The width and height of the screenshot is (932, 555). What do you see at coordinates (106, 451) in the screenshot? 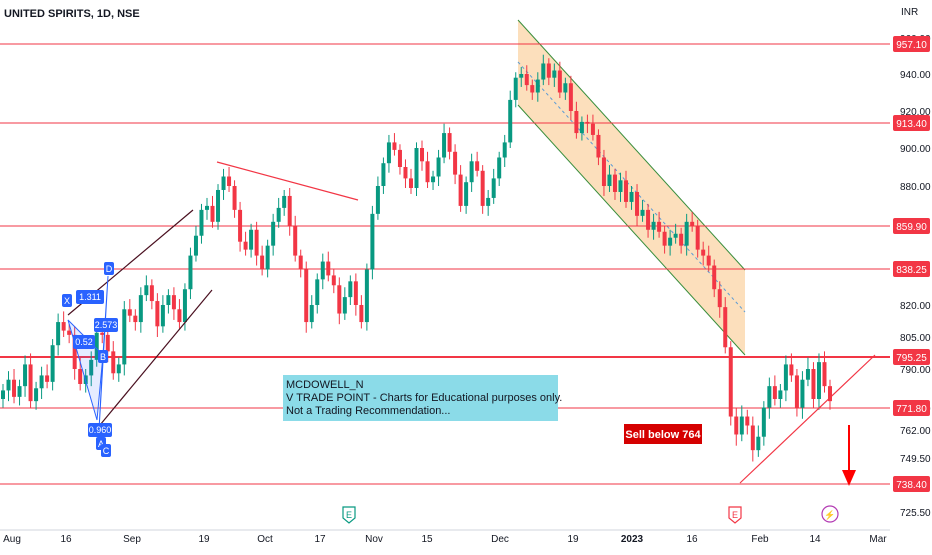
I see `pattern-point-label: C` at bounding box center [106, 451].